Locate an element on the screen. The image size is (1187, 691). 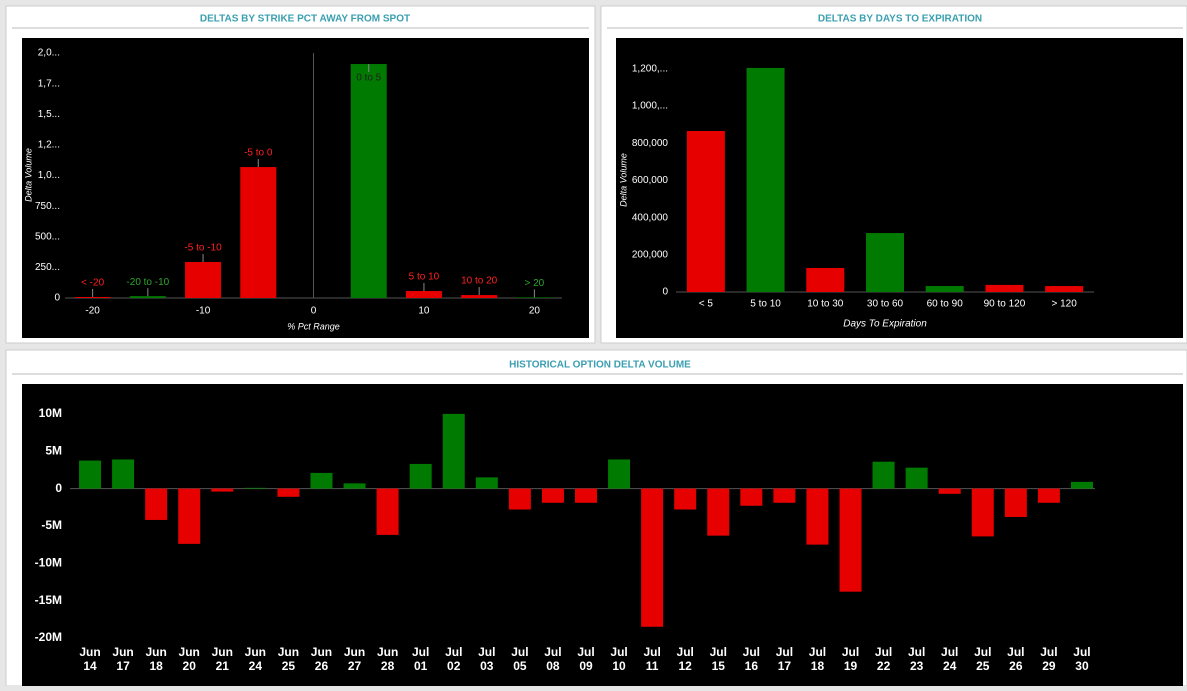
x-axis-label: Days To Expiration is located at coordinates (885, 324).